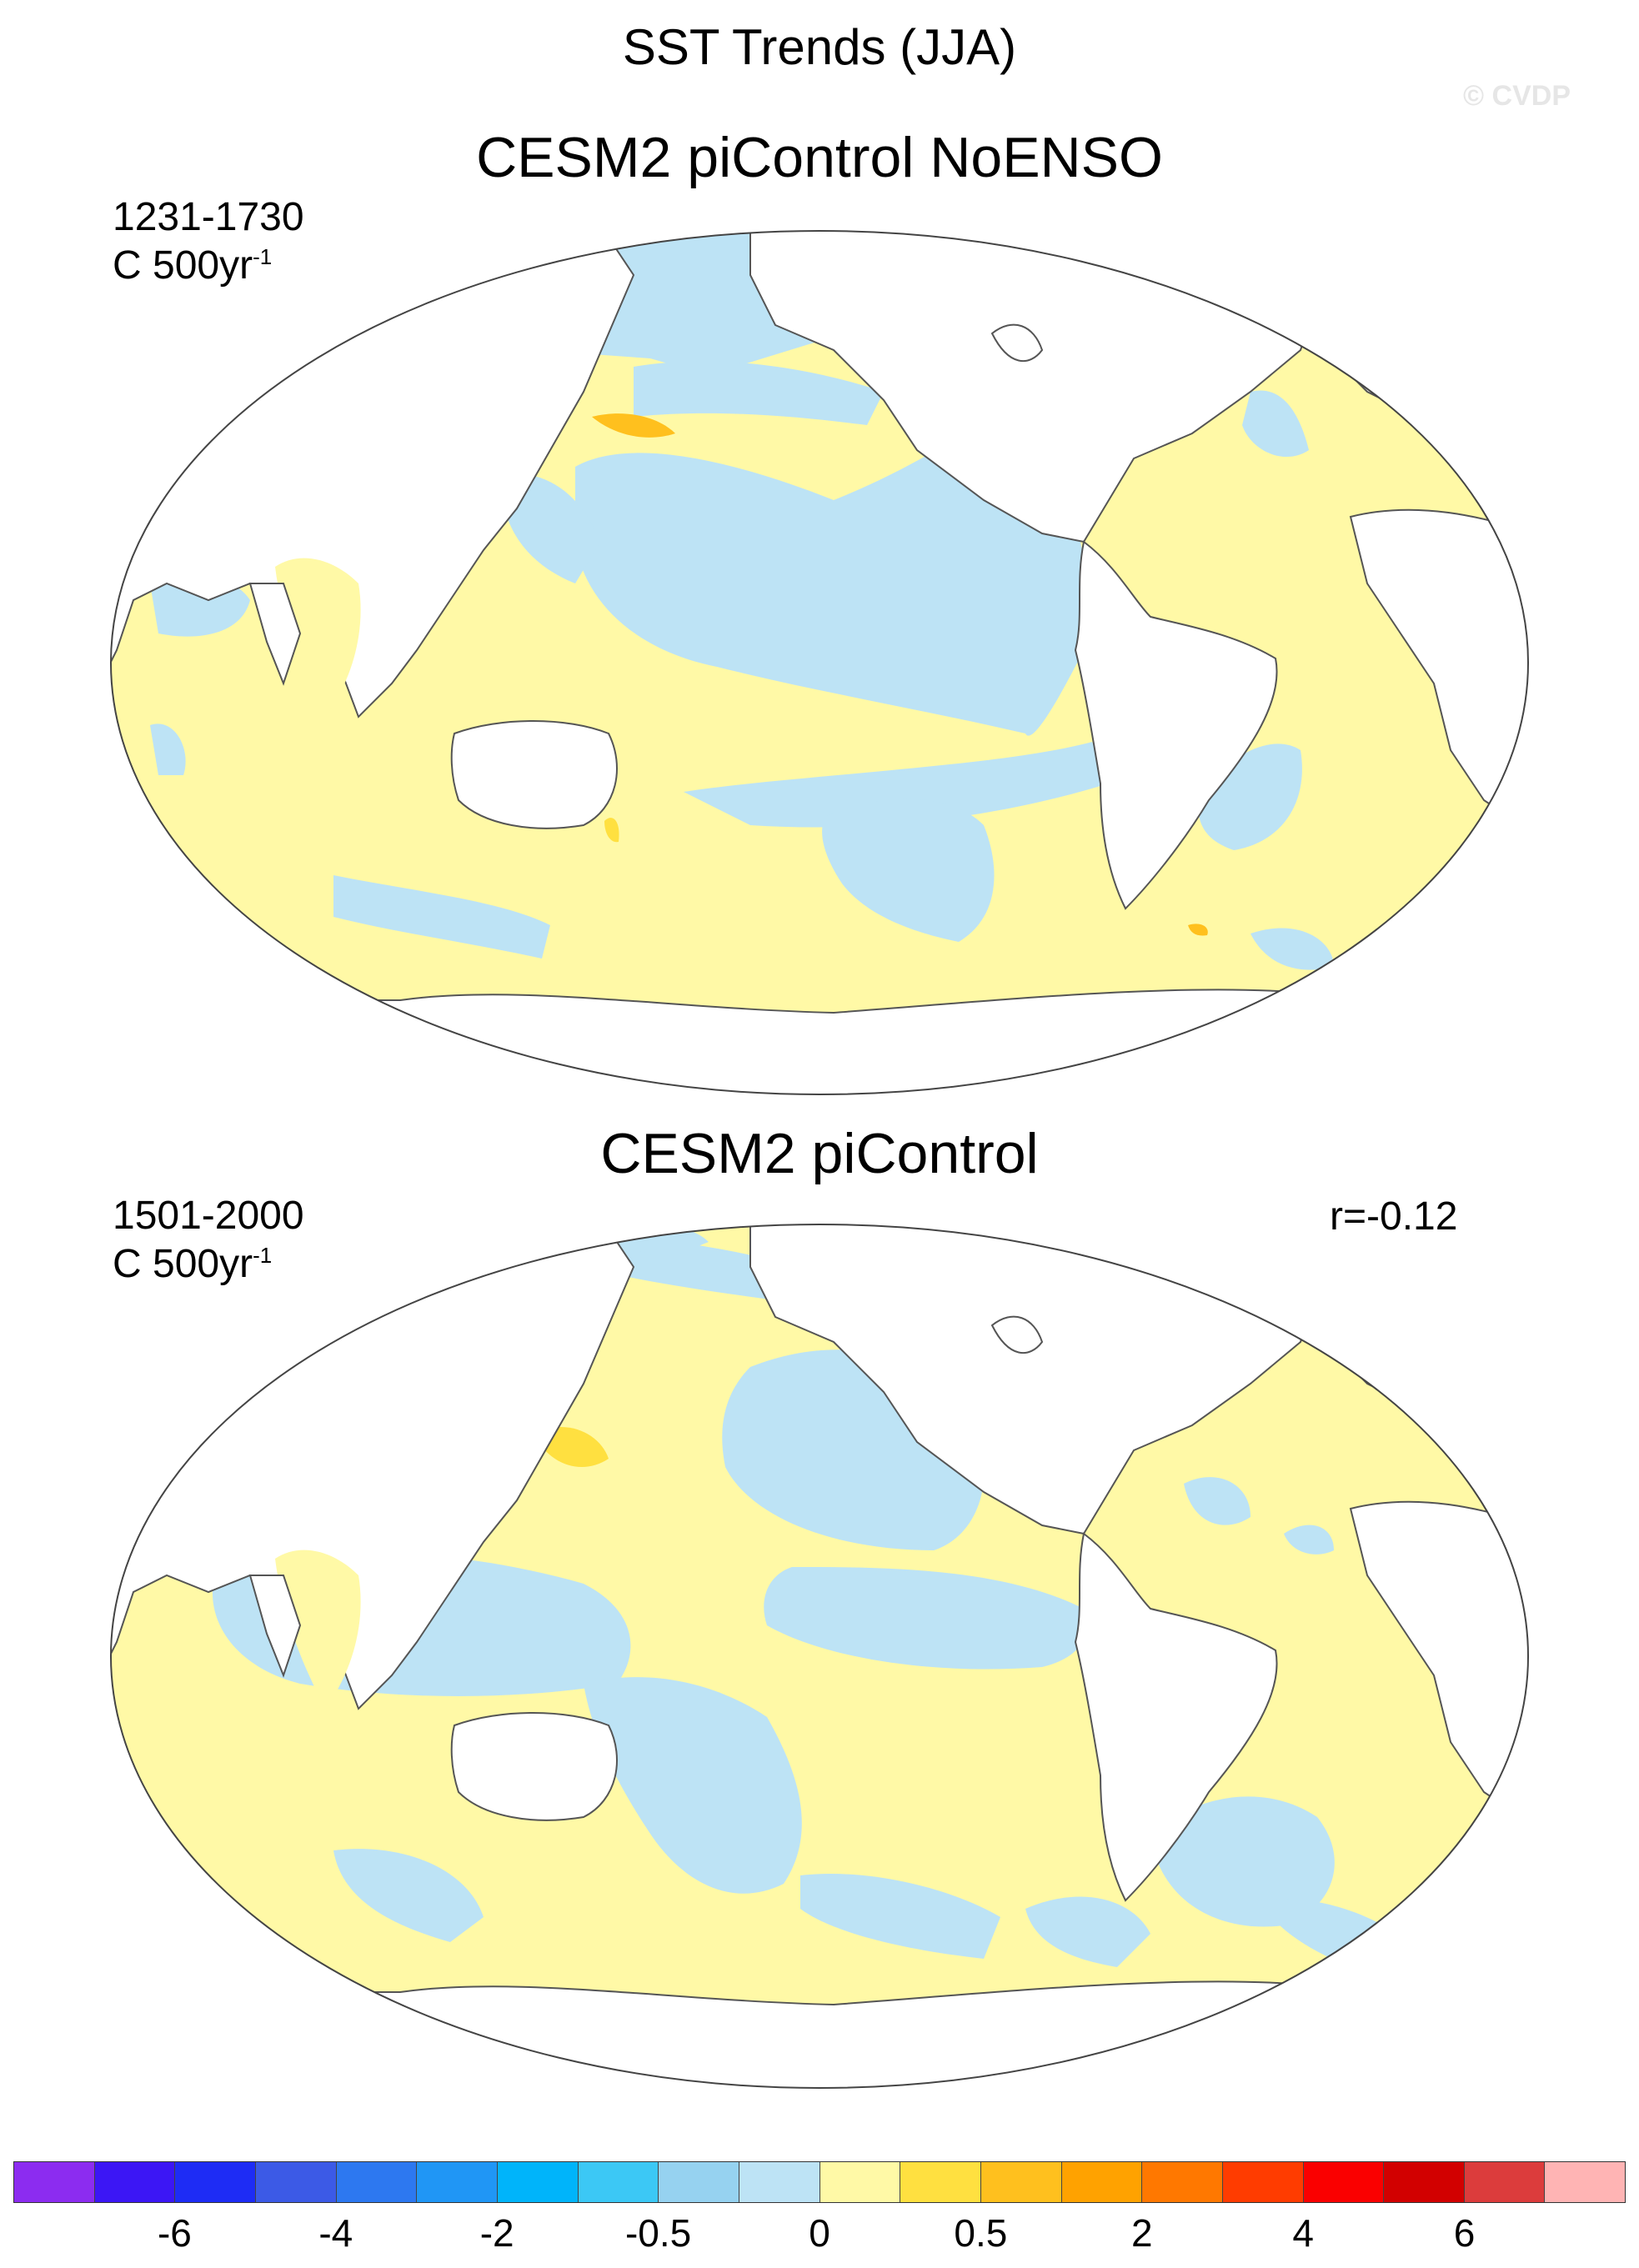  Describe the element at coordinates (1517, 96) in the screenshot. I see `copyright-watermark: © CVDP` at that location.